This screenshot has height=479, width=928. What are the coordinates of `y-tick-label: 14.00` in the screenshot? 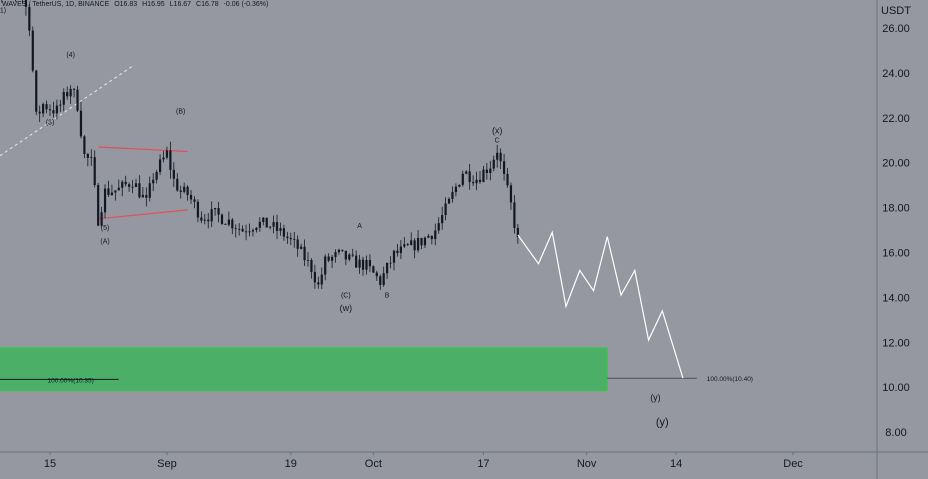 It's located at (896, 298).